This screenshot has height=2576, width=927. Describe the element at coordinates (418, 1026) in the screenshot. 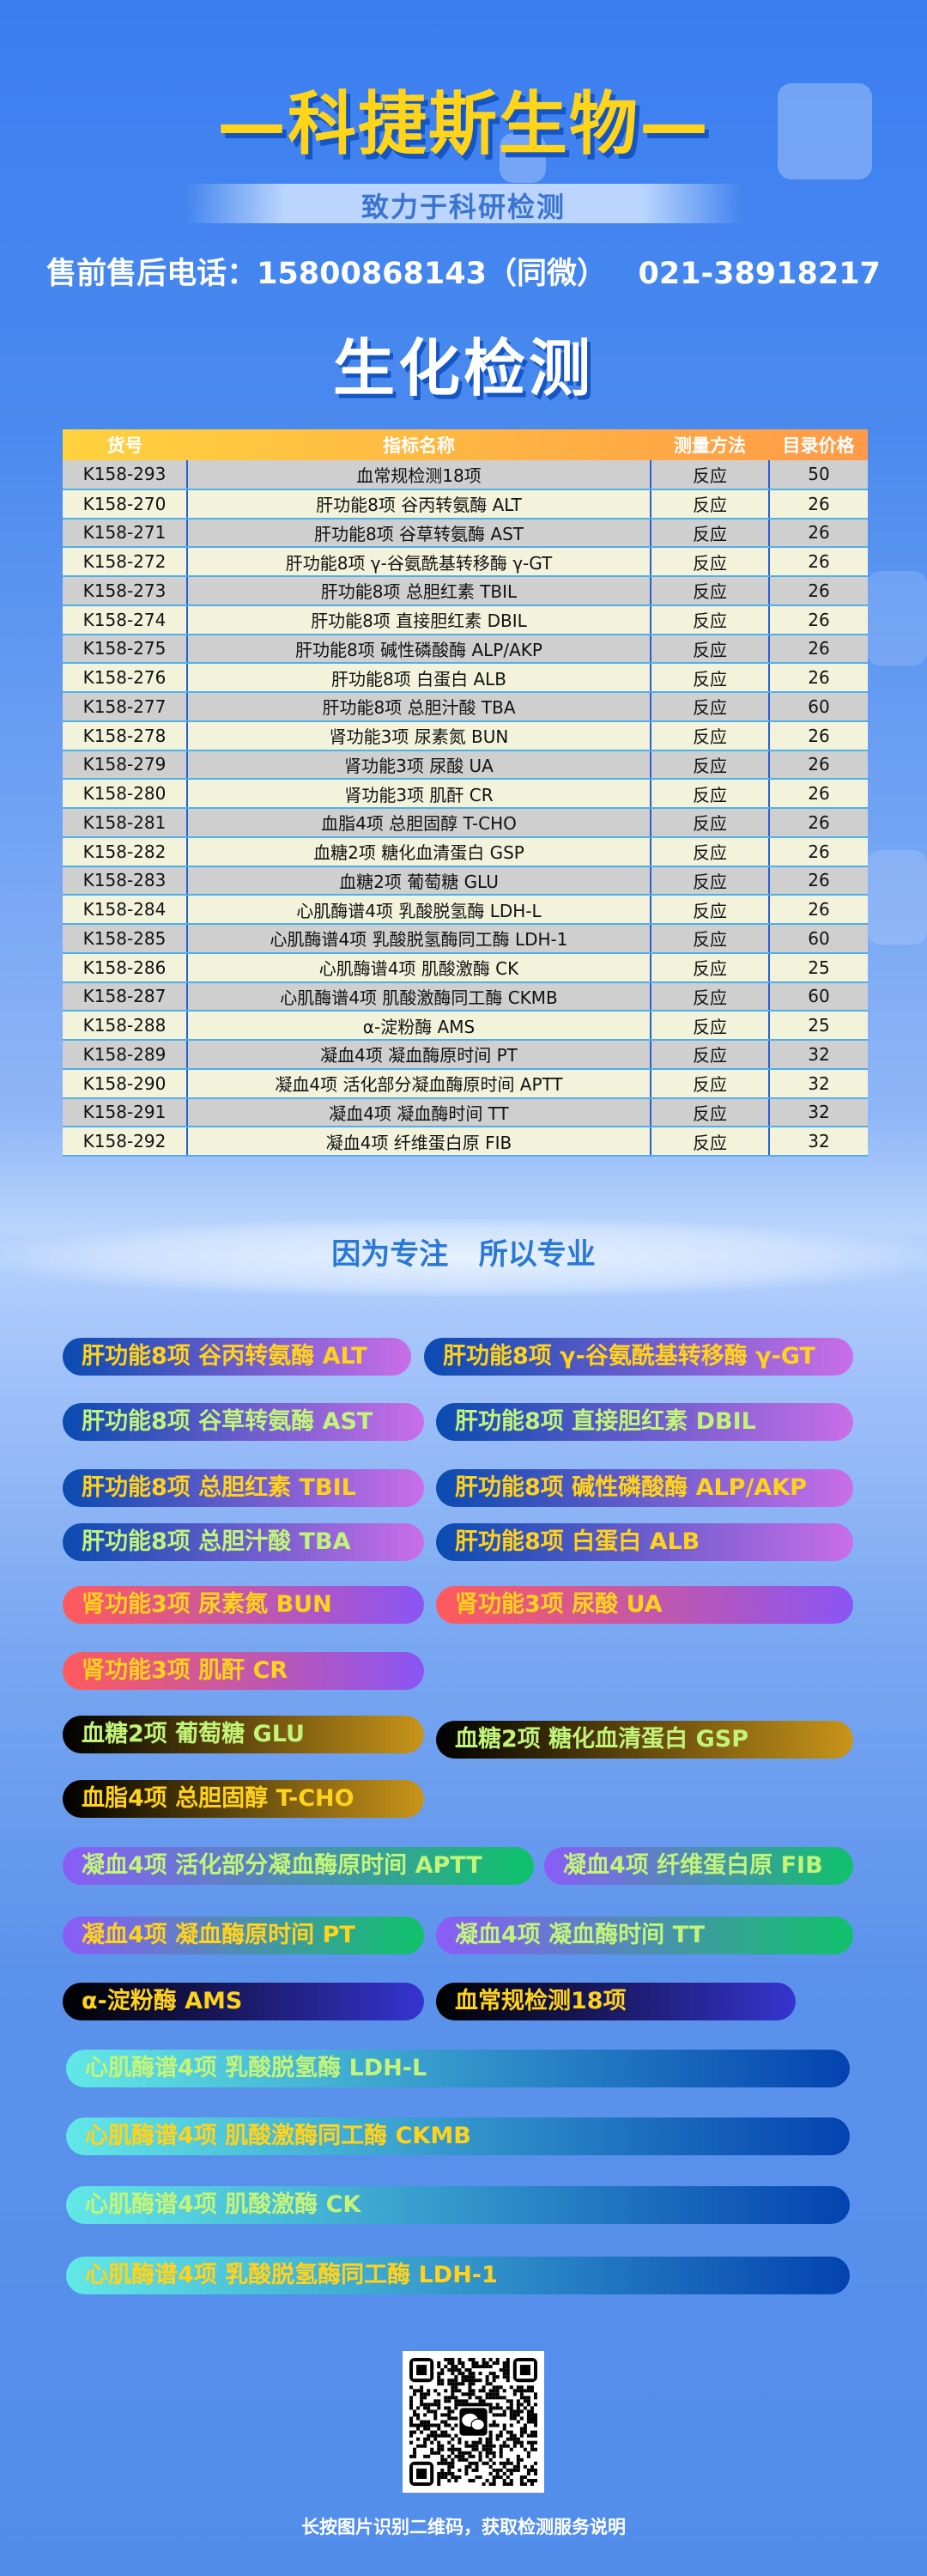

I see `cell-name: α-淀粉酶 AMS` at that location.